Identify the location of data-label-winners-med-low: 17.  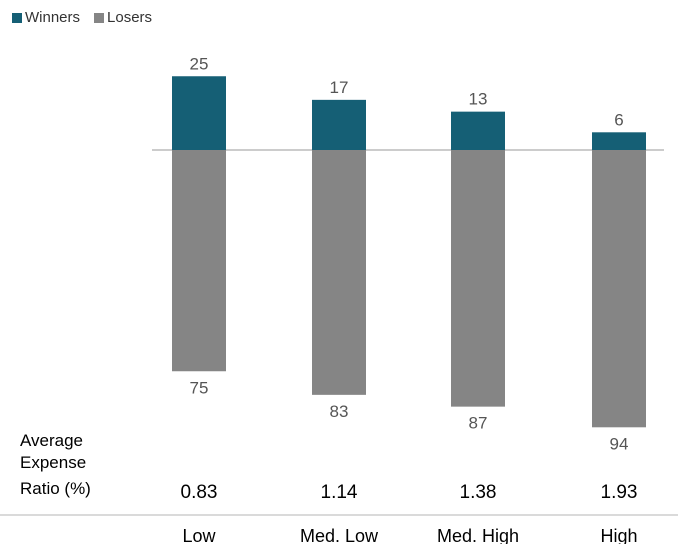
(339, 87).